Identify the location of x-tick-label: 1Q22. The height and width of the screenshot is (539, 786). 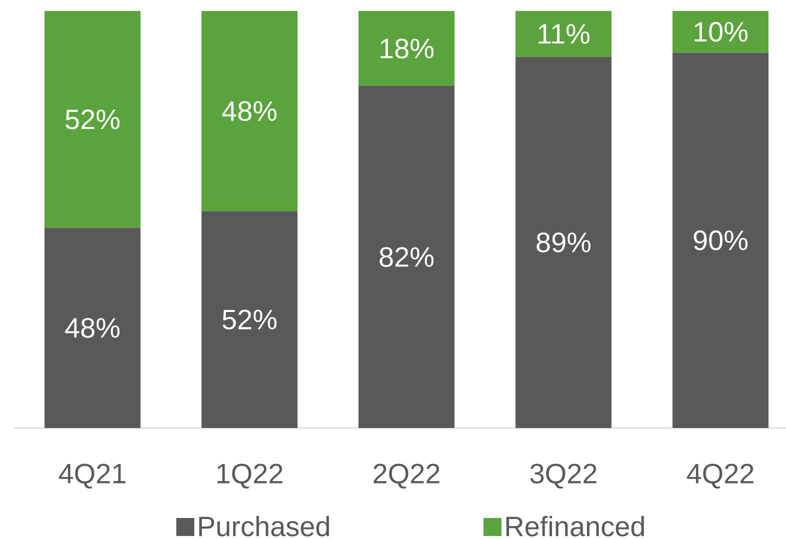
(249, 476).